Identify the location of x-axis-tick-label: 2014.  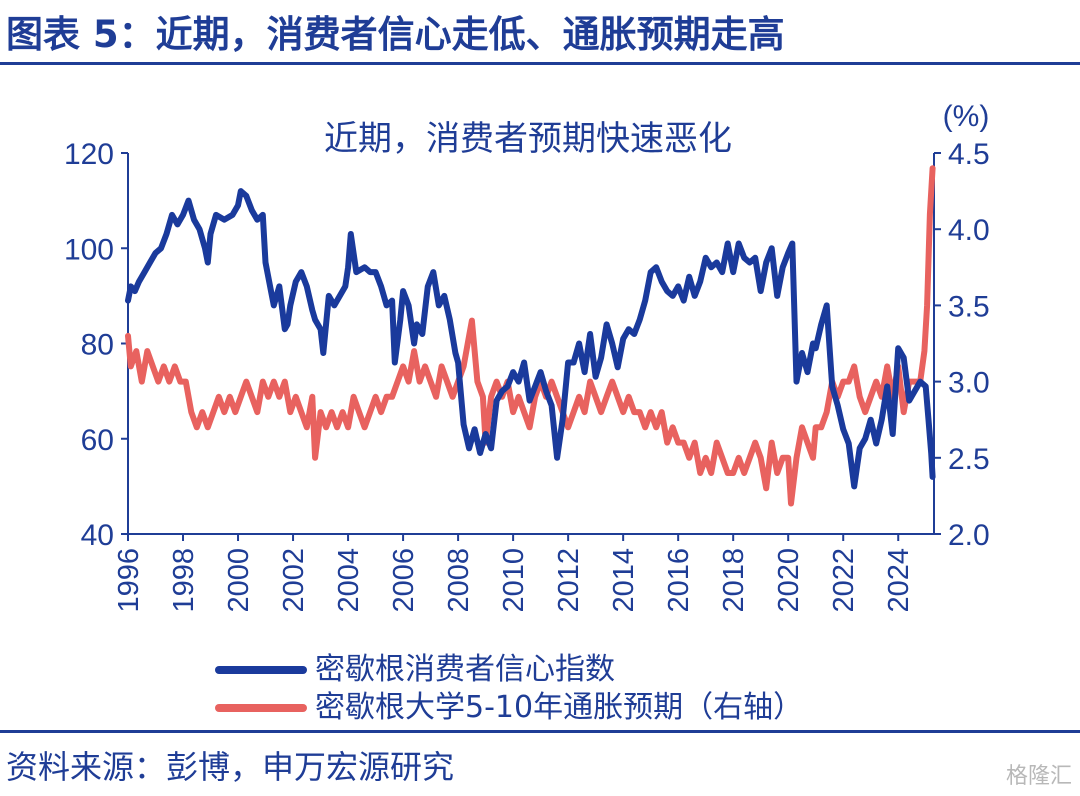
(624, 580).